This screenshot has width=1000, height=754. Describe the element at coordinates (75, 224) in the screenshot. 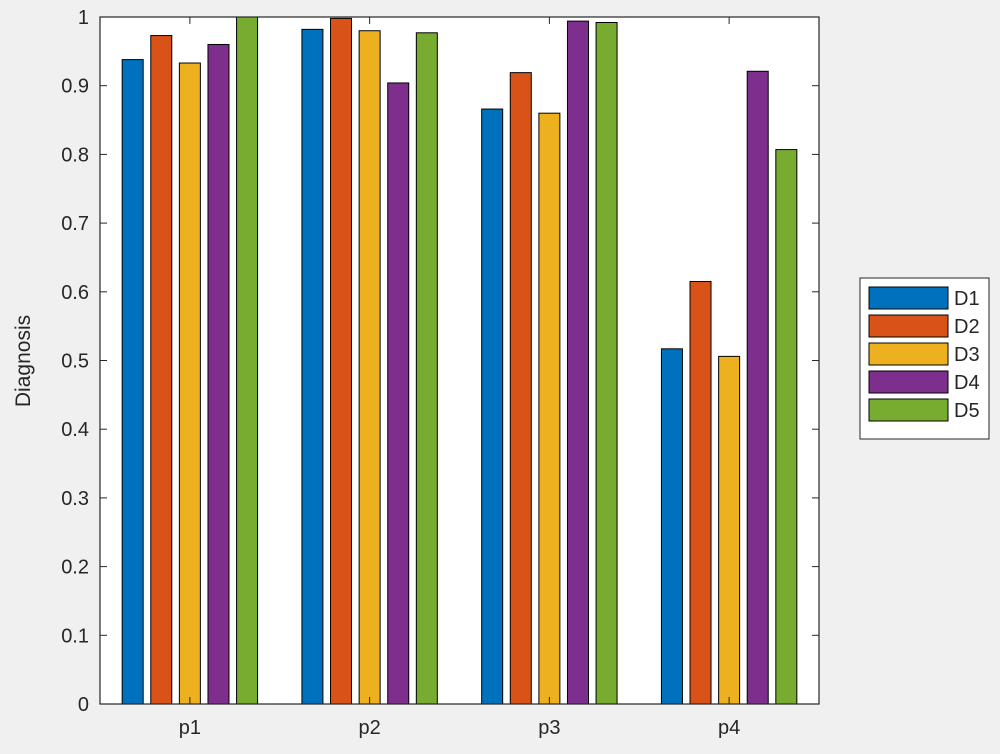

I see `y-tick-label: 0.7` at that location.